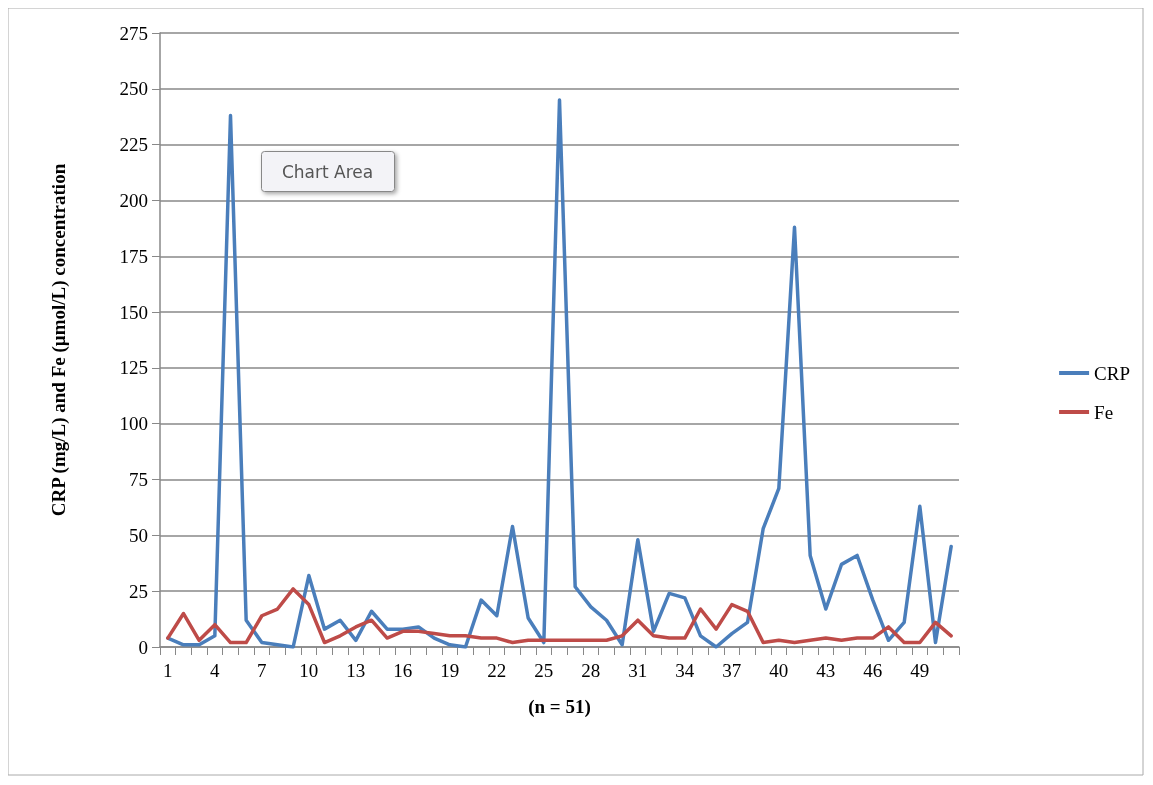 Image resolution: width=1153 pixels, height=785 pixels. I want to click on y-tick-label: 225, so click(133, 145).